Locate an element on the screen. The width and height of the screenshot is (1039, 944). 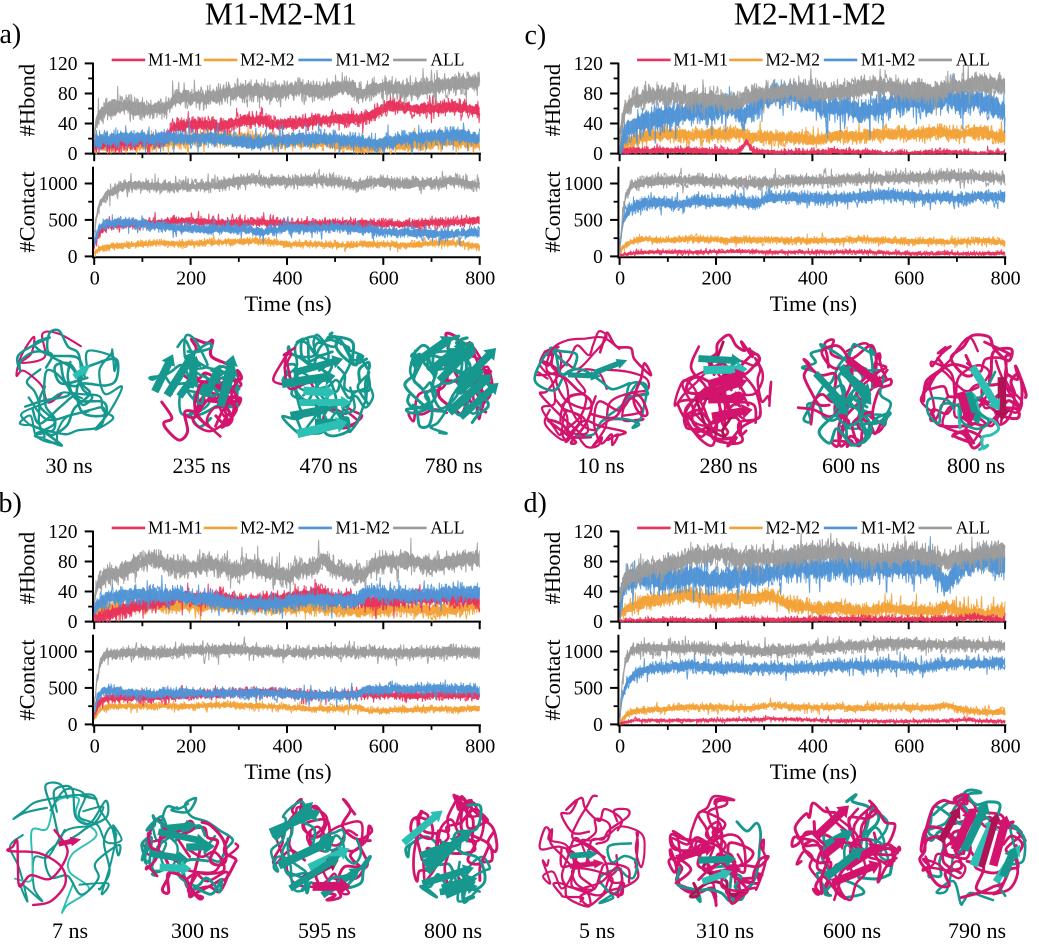
svg-text: 7 ns is located at coordinates (70, 930).